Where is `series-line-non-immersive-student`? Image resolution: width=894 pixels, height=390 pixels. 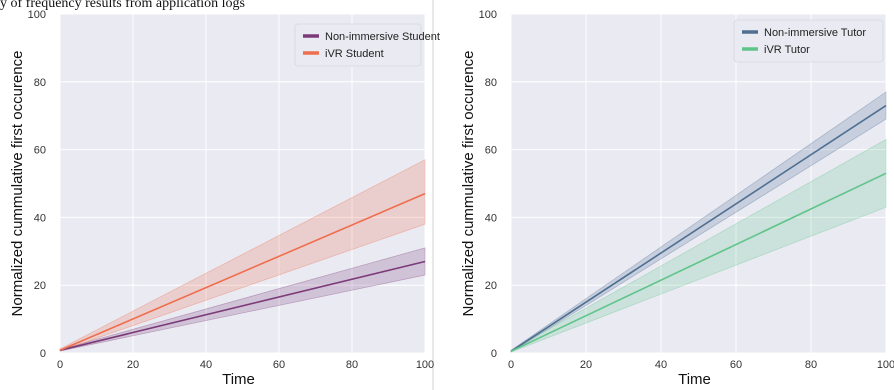
series-line-non-immersive-student is located at coordinates (242, 306).